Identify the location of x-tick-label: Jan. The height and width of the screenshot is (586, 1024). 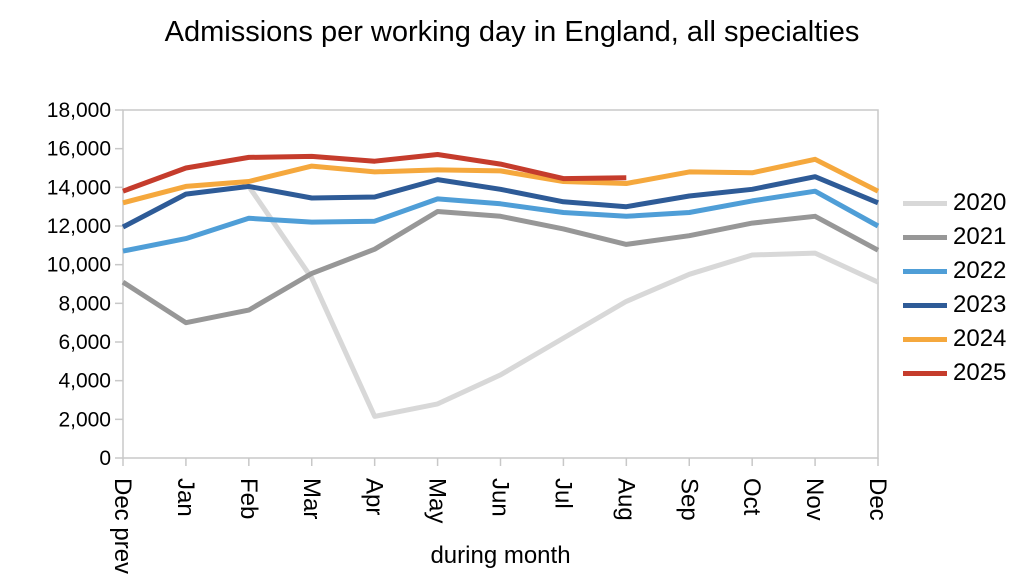
(185, 497).